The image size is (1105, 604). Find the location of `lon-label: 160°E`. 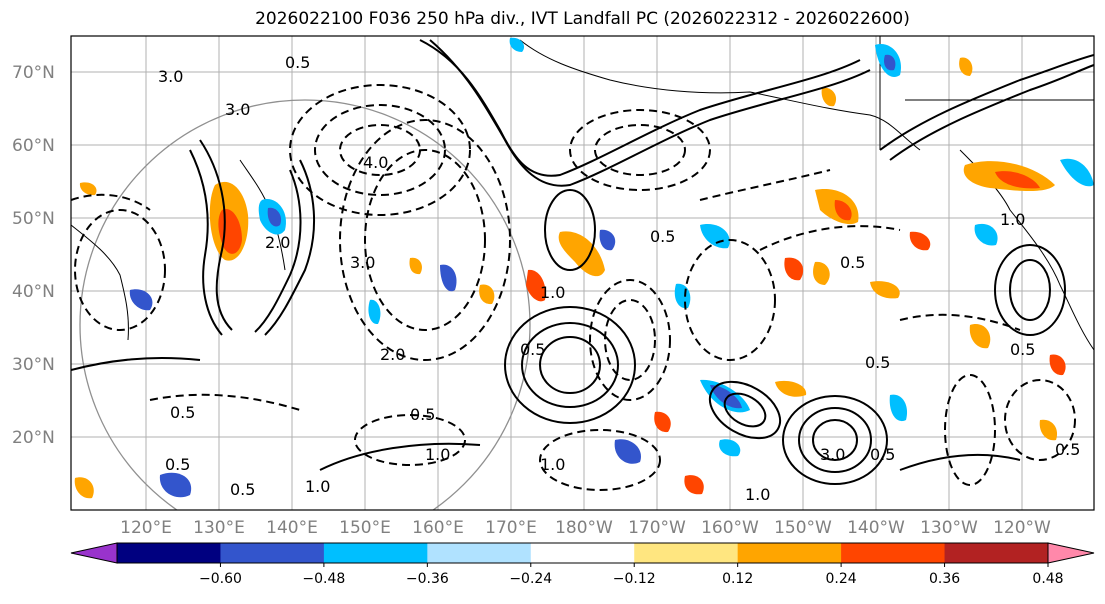

lon-label: 160°E is located at coordinates (438, 528).